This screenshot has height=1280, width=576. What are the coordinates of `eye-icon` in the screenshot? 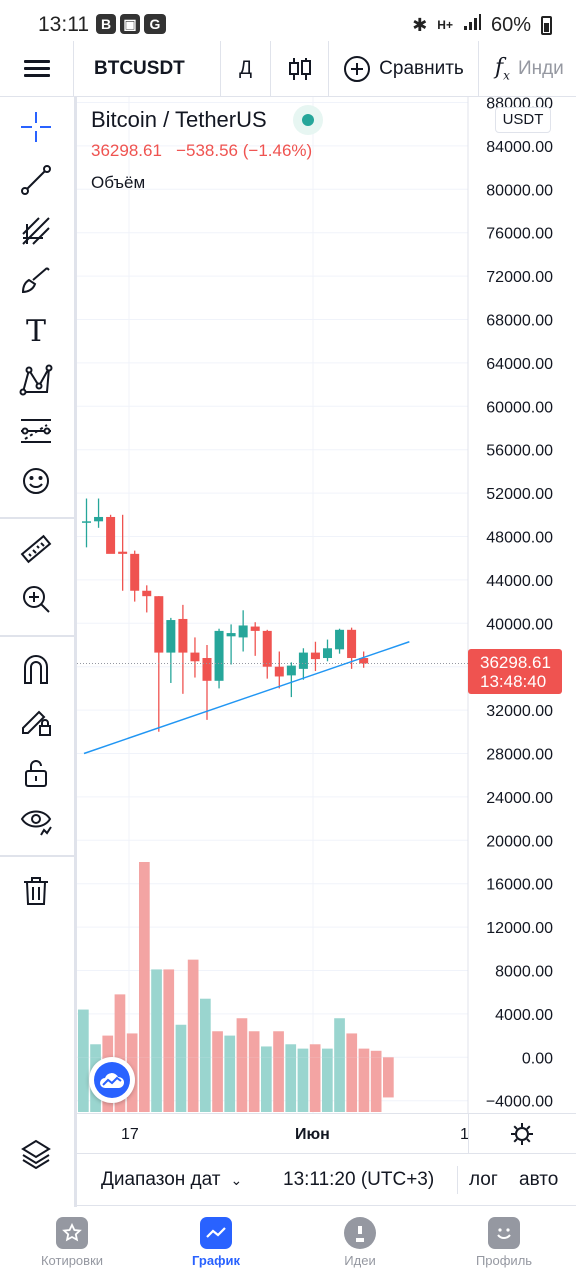 It's located at (36, 823).